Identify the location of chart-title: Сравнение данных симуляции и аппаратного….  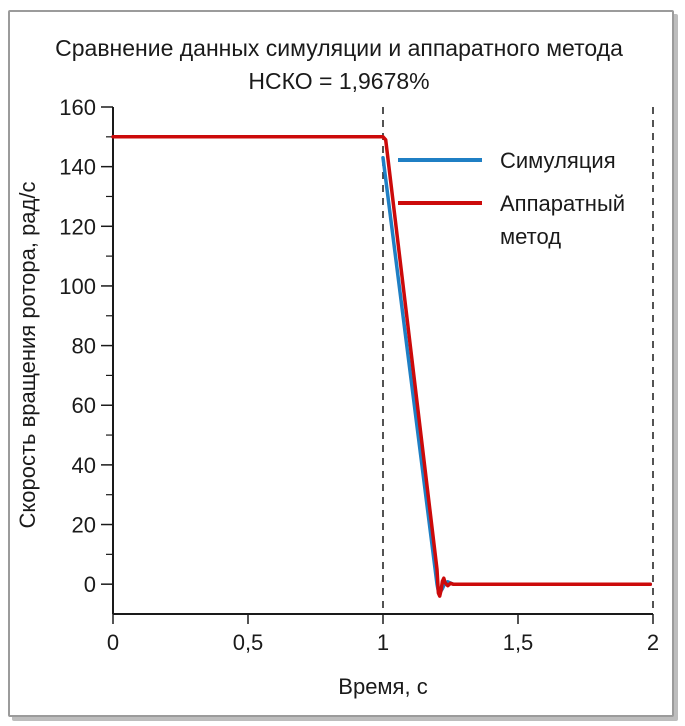
(339, 48).